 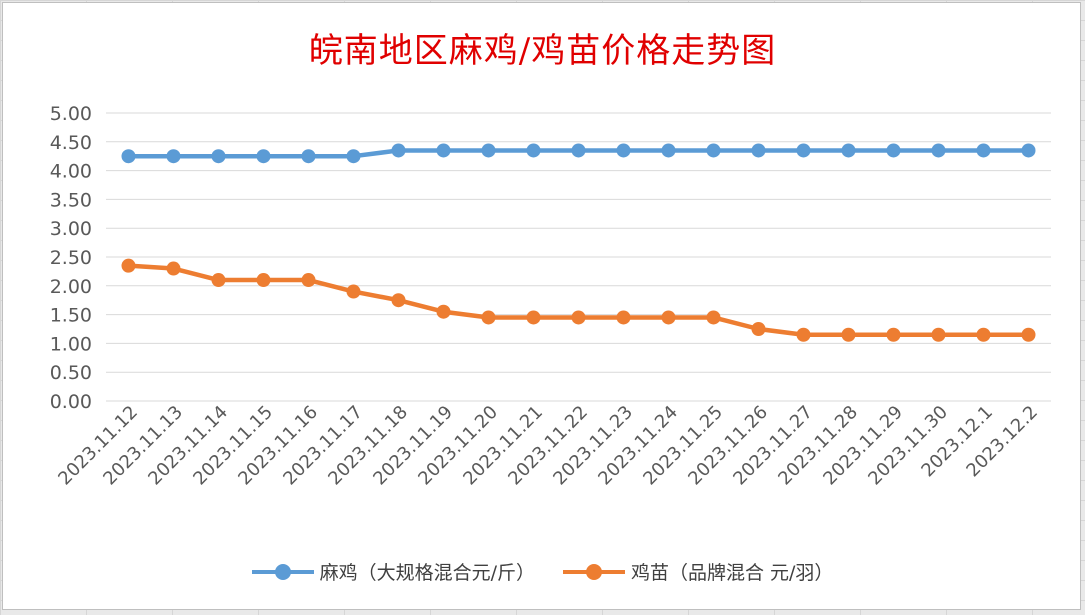 What do you see at coordinates (542, 571) in the screenshot?
I see `legend: 麻鸡（大规格混合元/斤） 鸡苗（品牌混合 元/羽）` at bounding box center [542, 571].